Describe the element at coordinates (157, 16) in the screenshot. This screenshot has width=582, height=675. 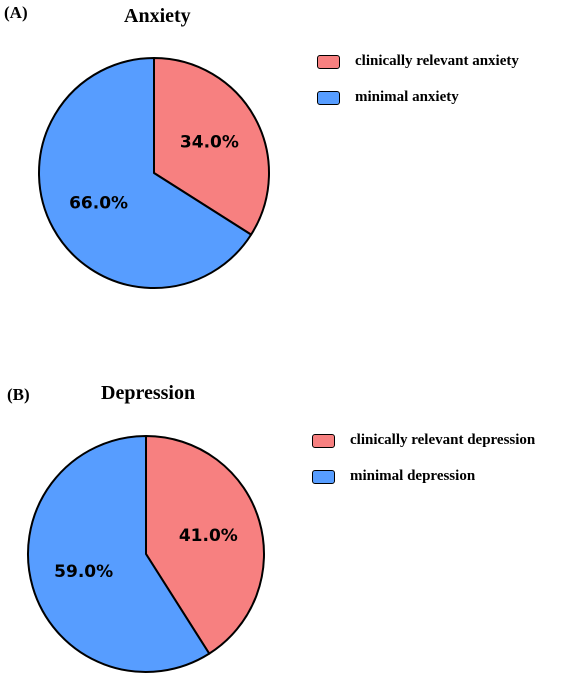
I see `chart-title: Anxiety` at that location.